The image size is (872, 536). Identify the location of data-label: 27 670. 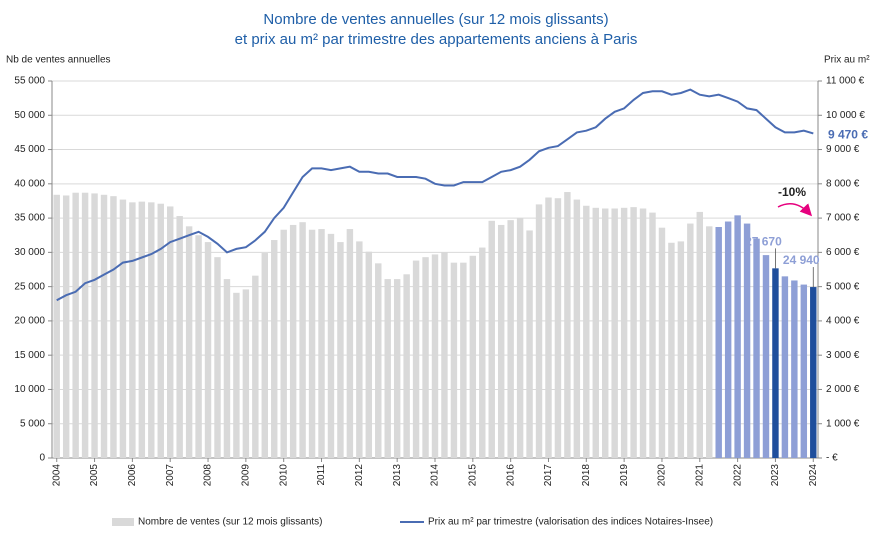
(763, 242).